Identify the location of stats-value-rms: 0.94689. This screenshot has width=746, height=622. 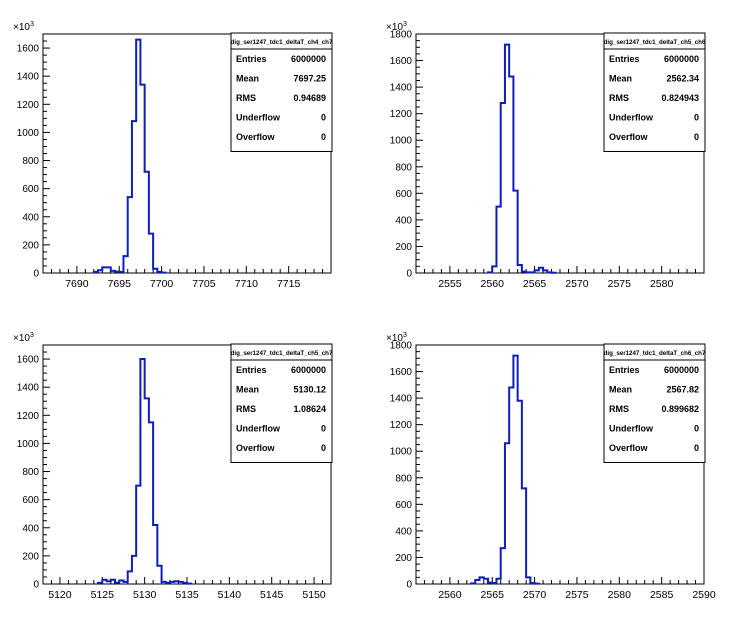
(309, 98).